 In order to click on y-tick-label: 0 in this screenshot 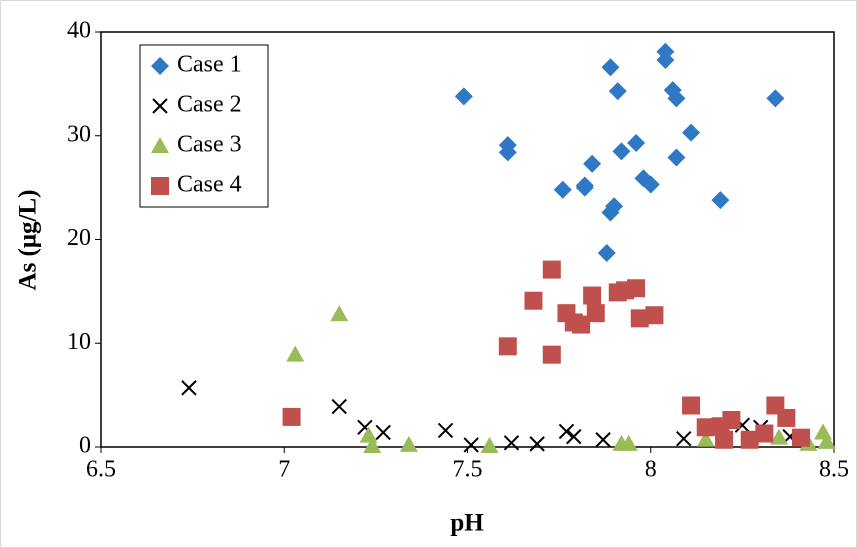, I will do `click(85, 446)`.